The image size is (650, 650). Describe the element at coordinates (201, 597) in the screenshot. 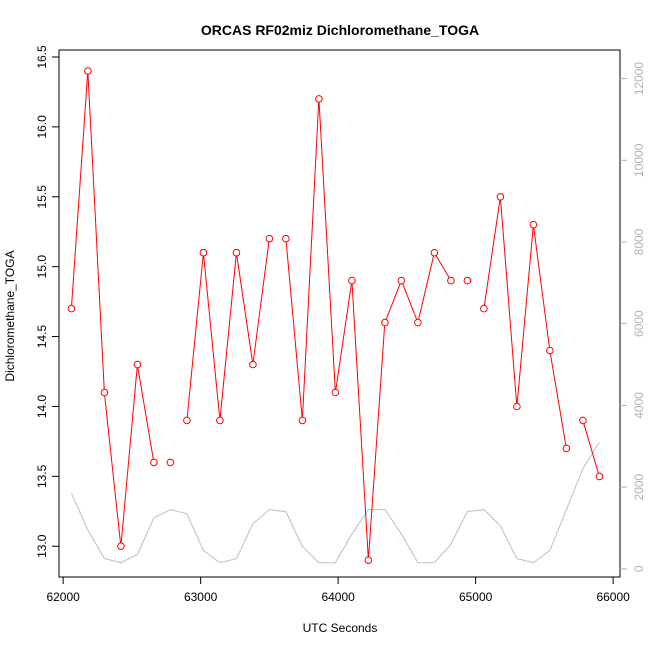

I see `x-tick-label: 63000` at that location.